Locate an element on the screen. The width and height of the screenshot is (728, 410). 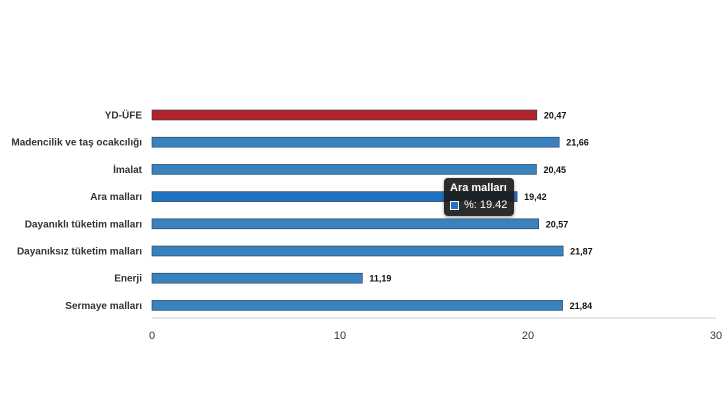
value-label: 20,57 is located at coordinates (557, 224).